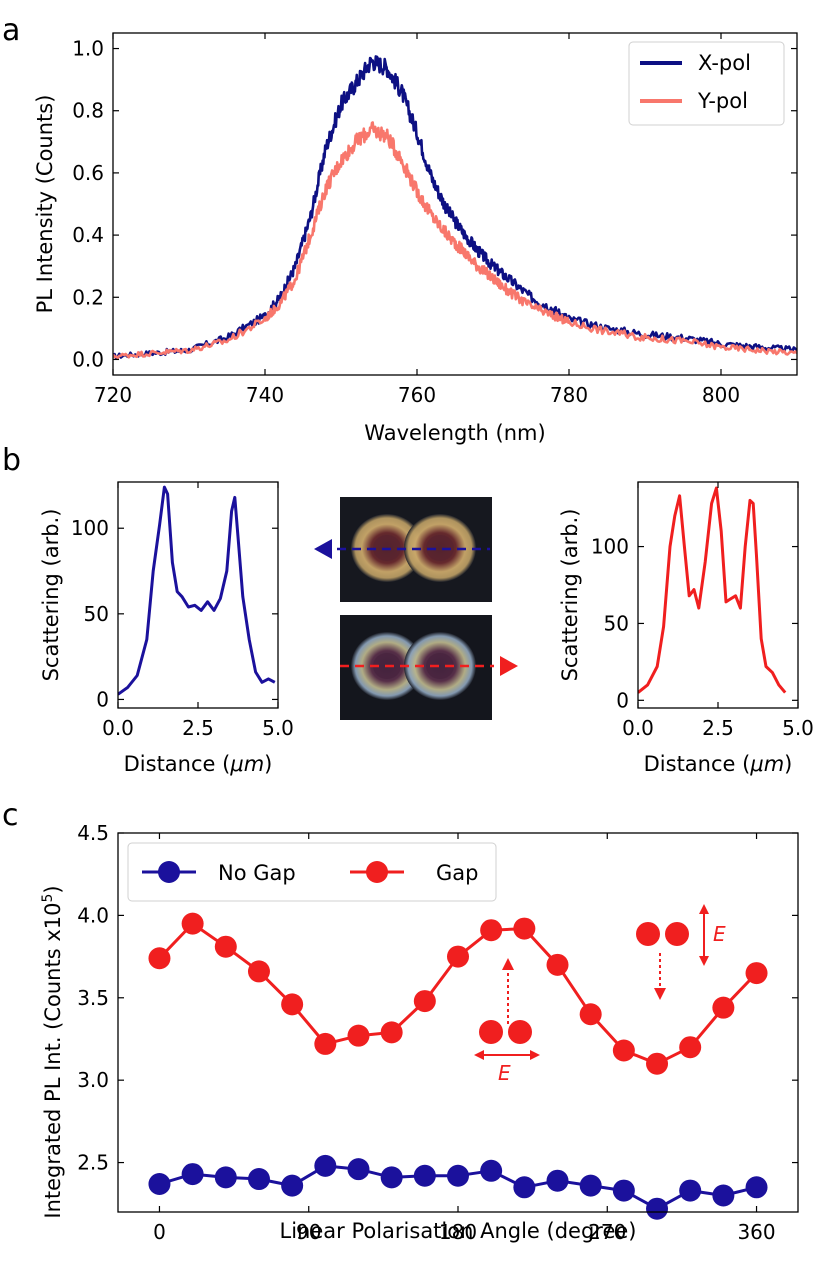  Describe the element at coordinates (88, 49) in the screenshot. I see `y-tick-label: 1.0` at that location.